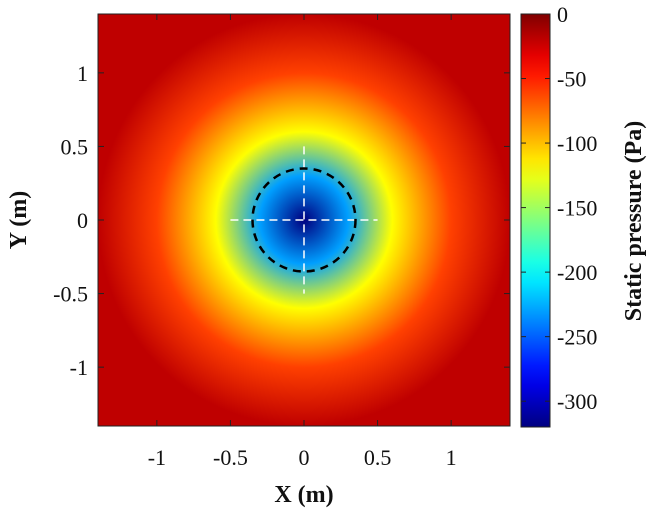  I want to click on y-tick-label: 0.5, so click(75, 146).